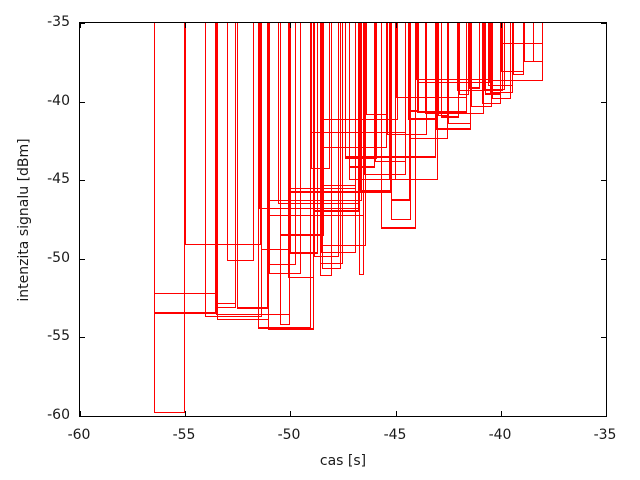  Describe the element at coordinates (58, 22) in the screenshot. I see `y-tick-label: -35` at that location.